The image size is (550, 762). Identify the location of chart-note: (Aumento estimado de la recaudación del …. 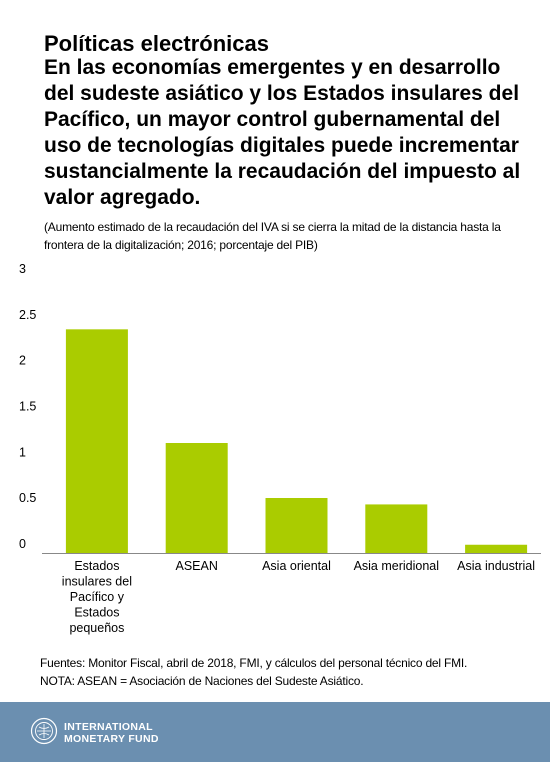
(272, 236).